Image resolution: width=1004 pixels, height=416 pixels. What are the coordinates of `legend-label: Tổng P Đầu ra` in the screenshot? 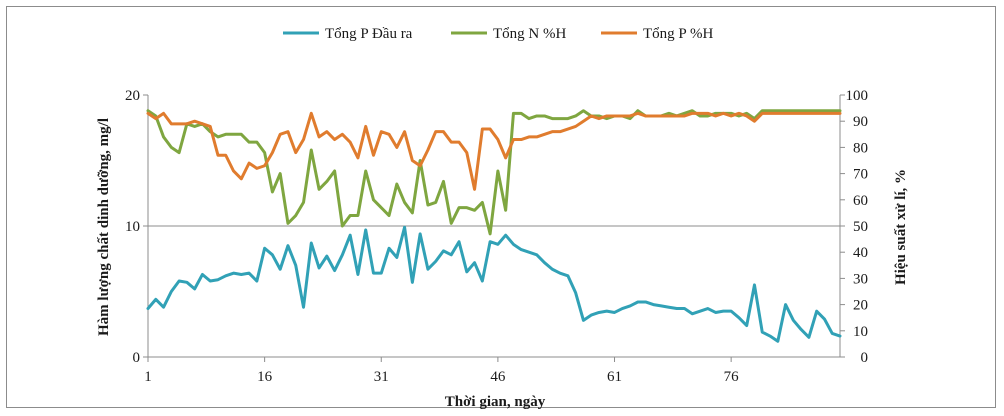 It's located at (369, 34).